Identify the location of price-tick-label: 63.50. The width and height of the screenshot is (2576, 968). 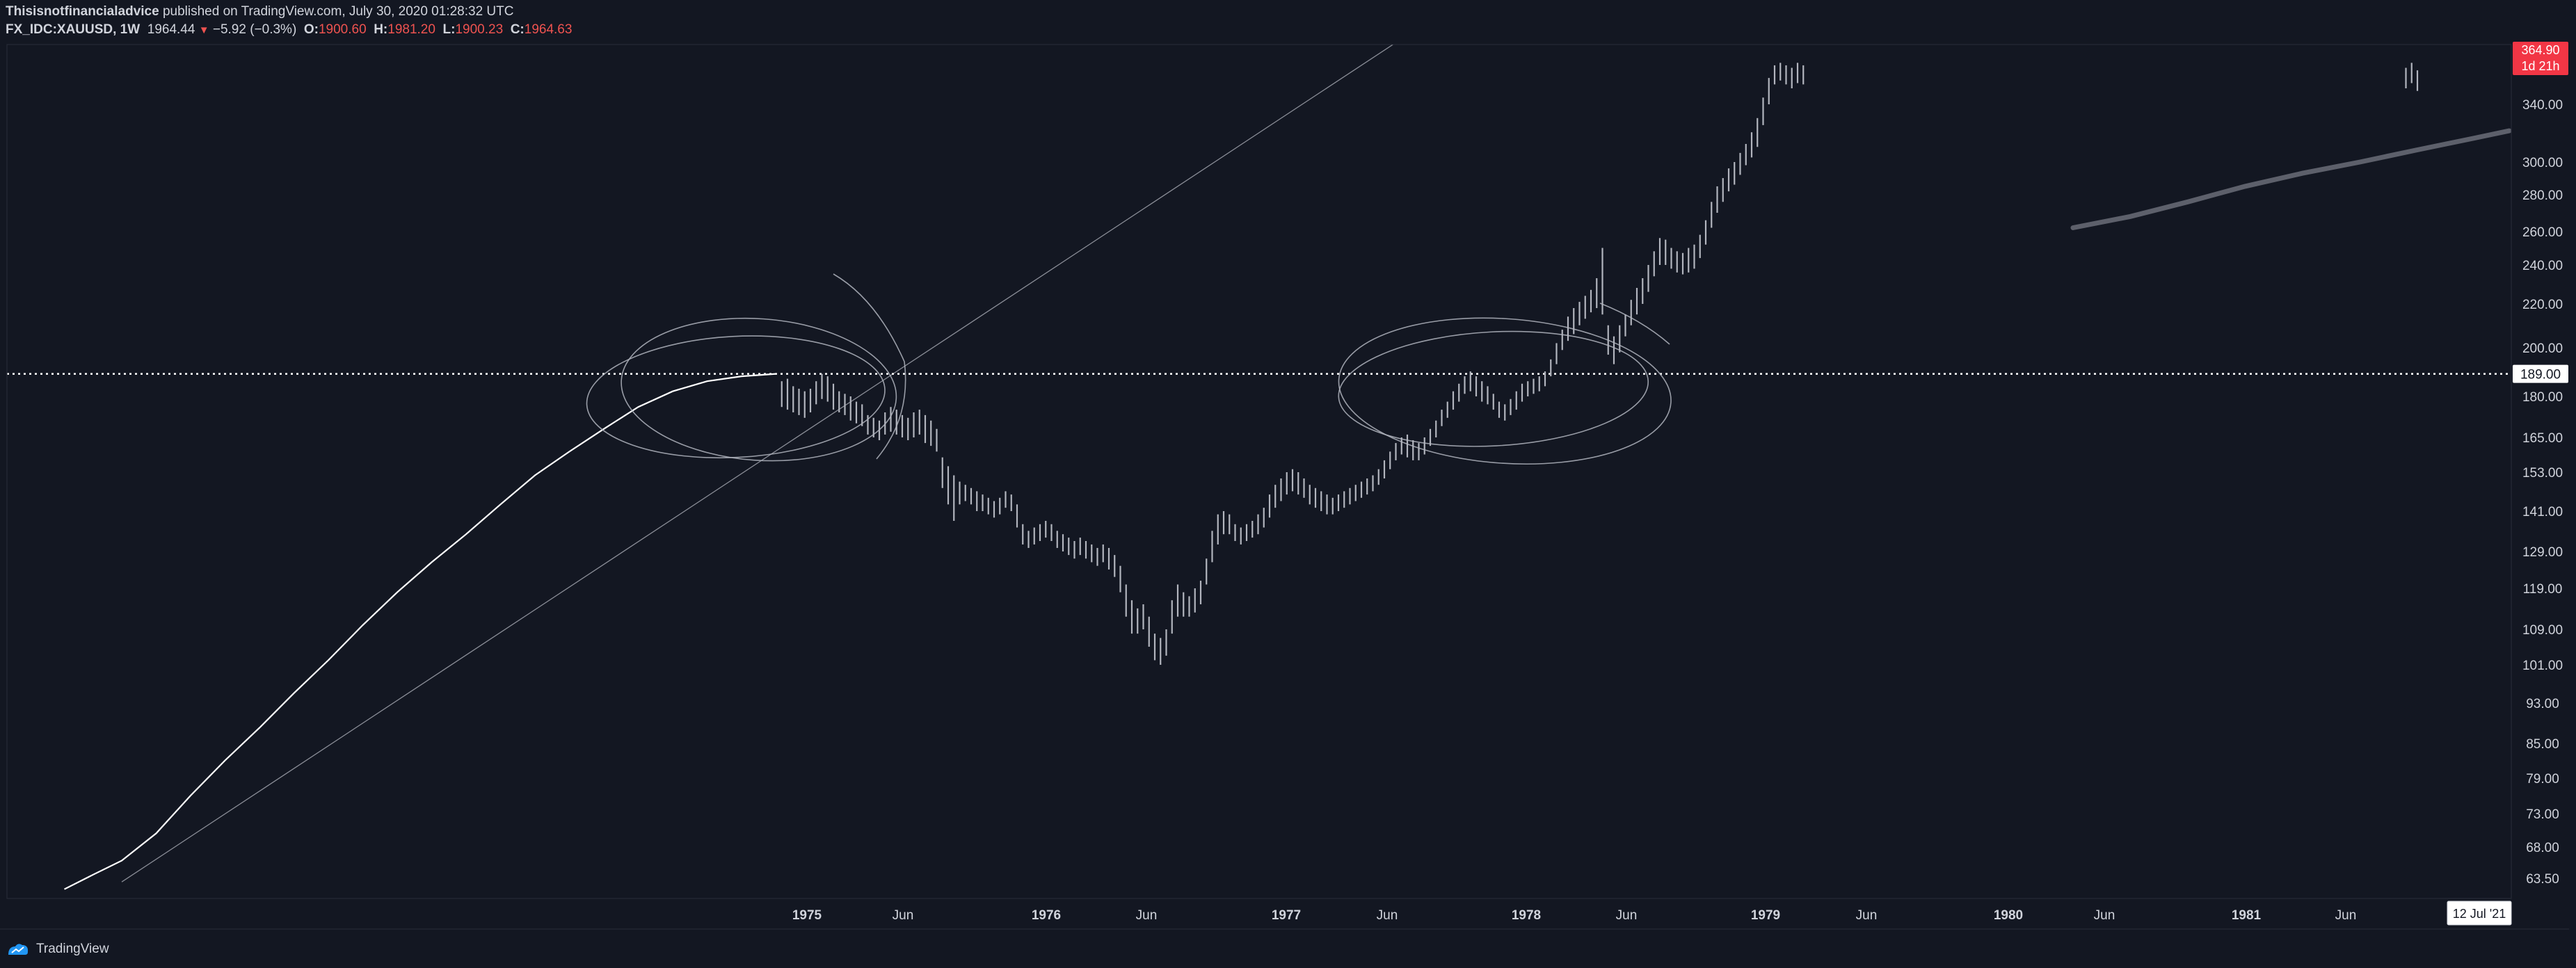
(2542, 880).